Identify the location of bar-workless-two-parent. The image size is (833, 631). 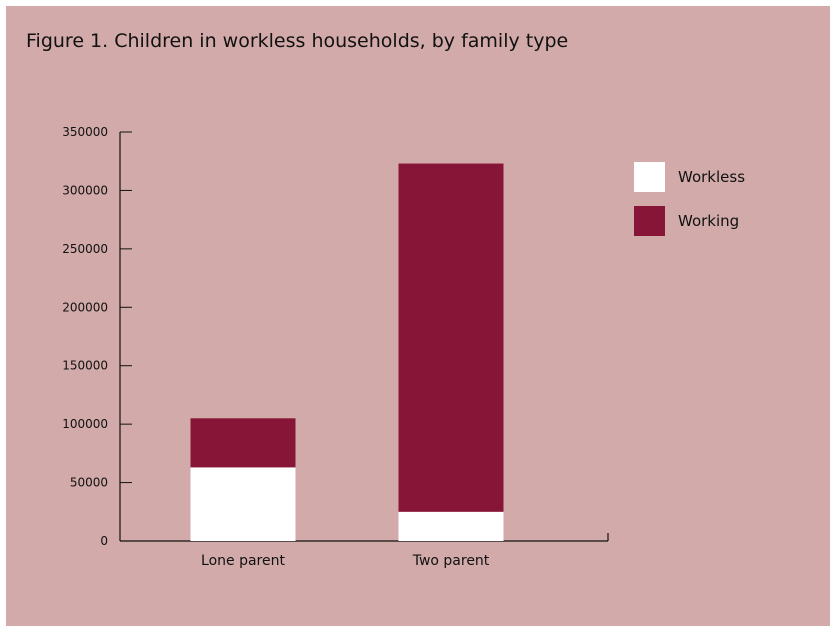
(451, 526).